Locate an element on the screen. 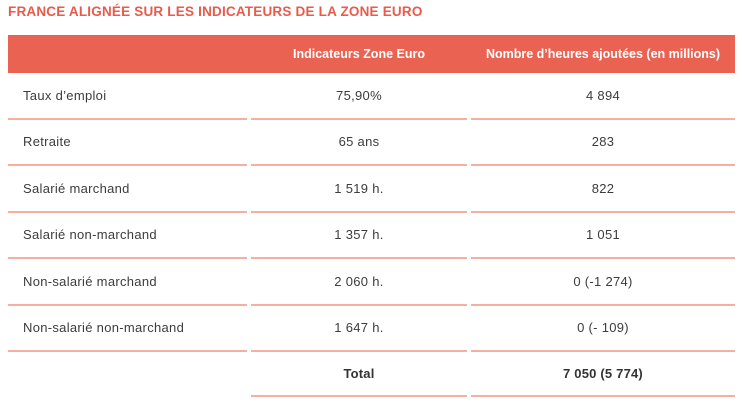  row-label: Non-salarié non-marchand is located at coordinates (127, 329).